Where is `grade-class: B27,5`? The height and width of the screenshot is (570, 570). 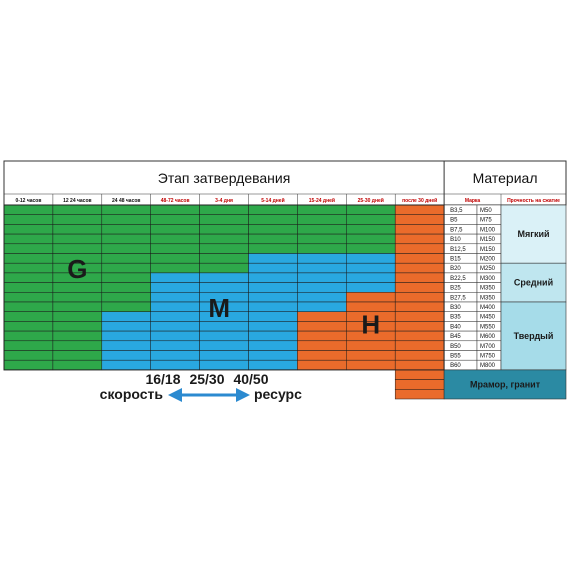
grade-class: B27,5 is located at coordinates (458, 298).